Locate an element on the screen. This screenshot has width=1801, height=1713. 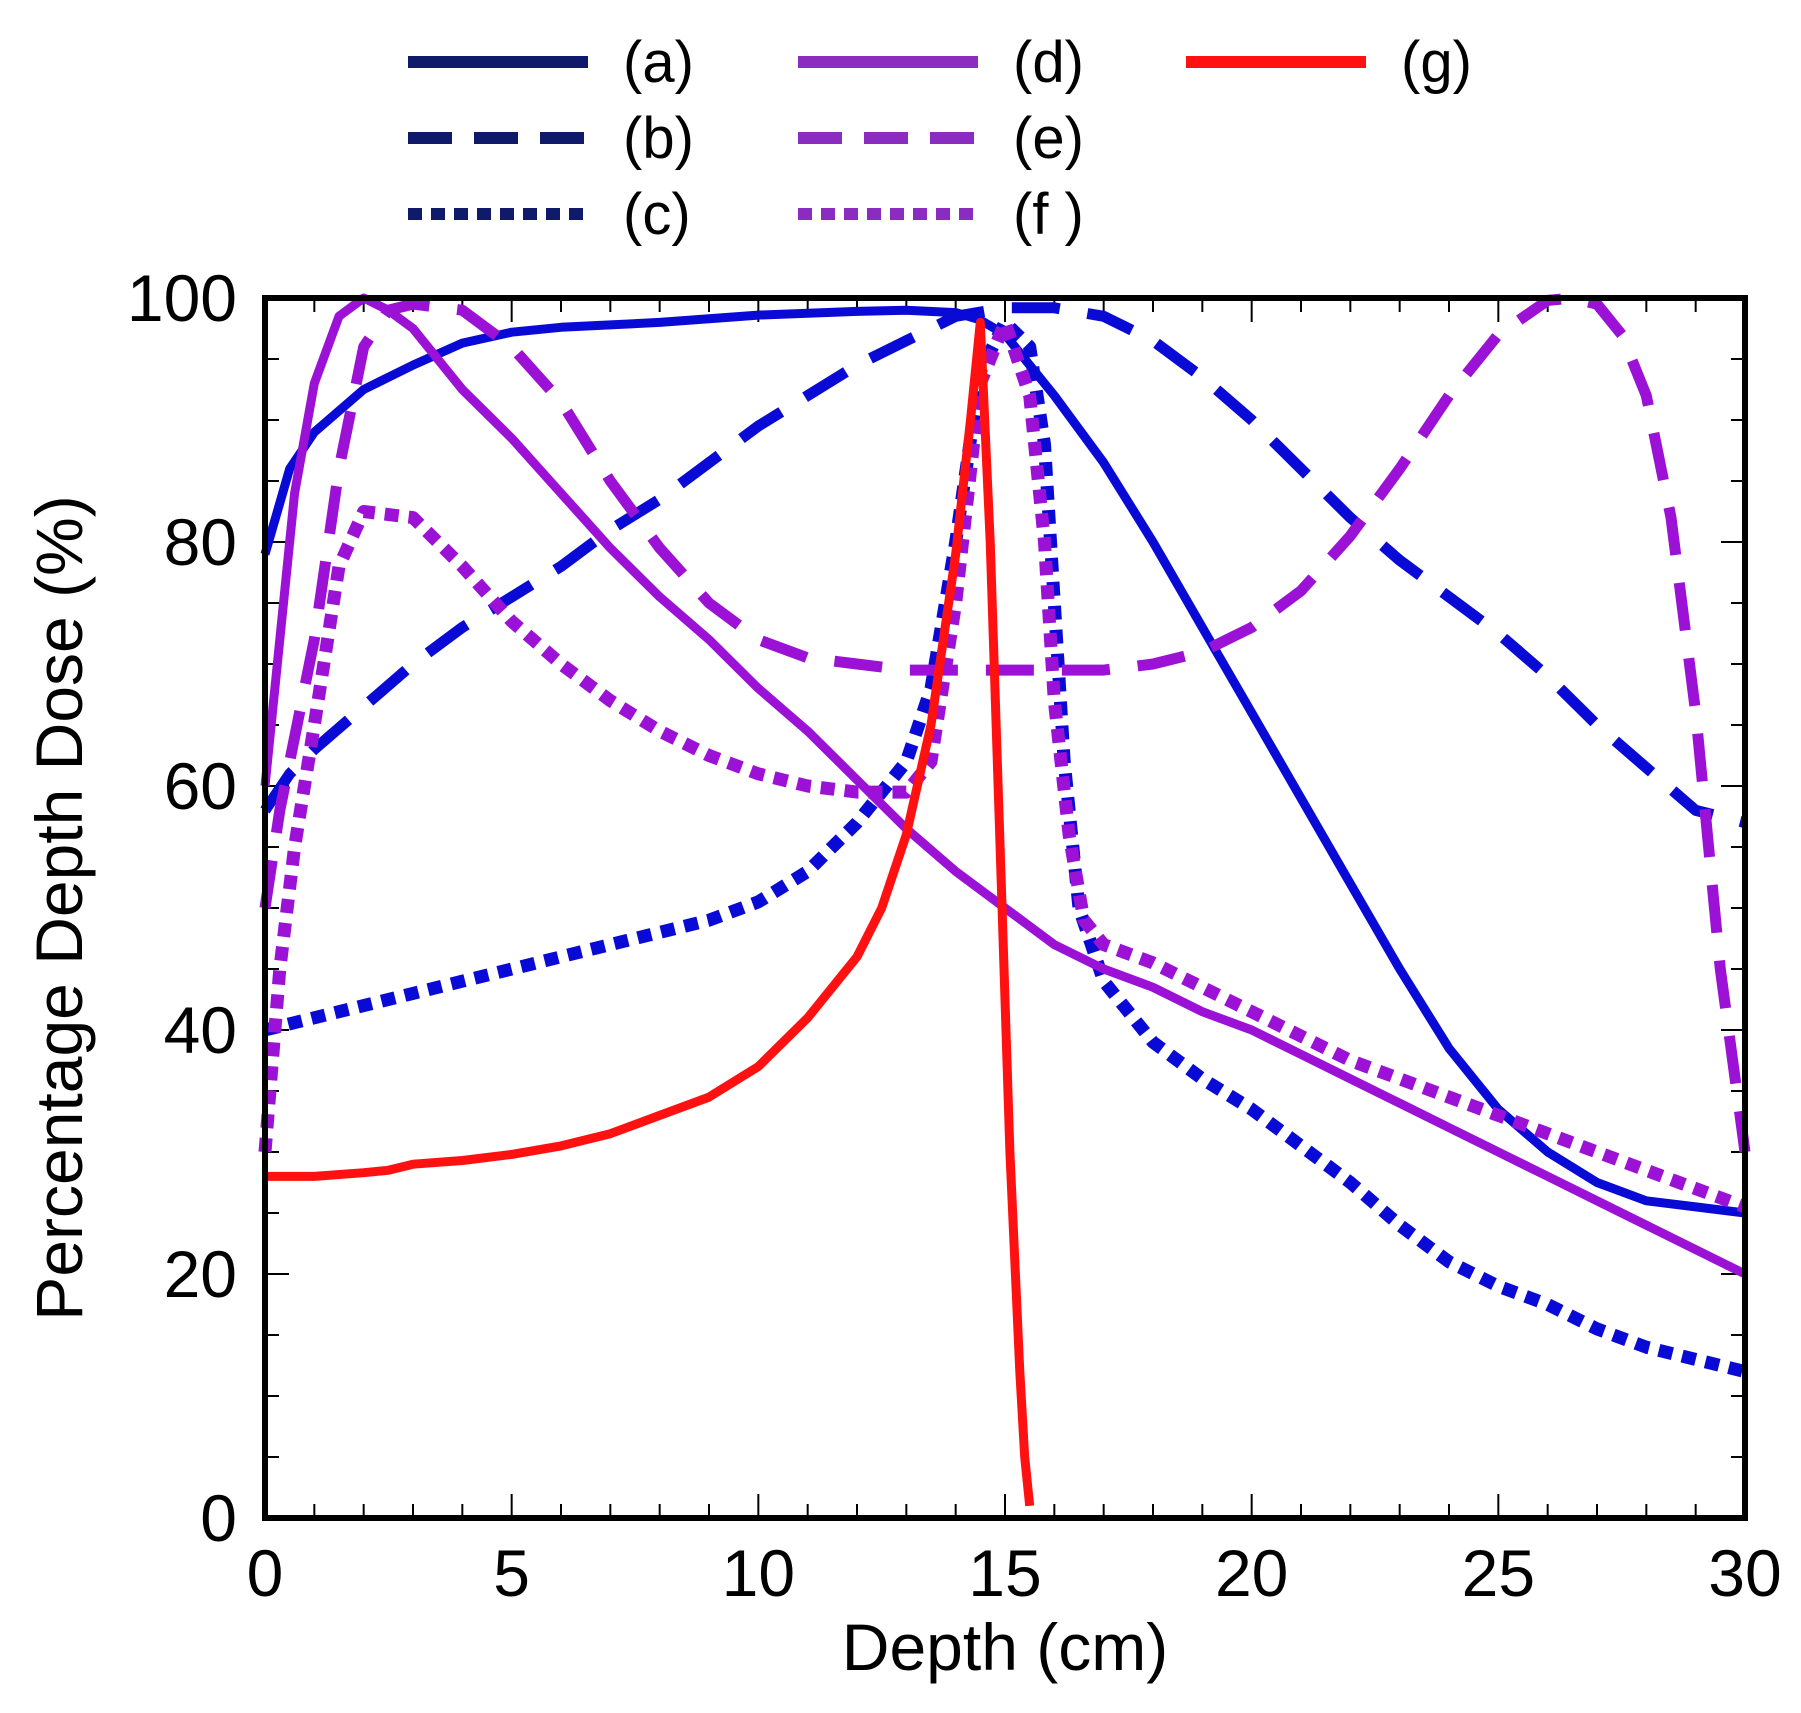
legend-item-c: (c) is located at coordinates (549, 214).